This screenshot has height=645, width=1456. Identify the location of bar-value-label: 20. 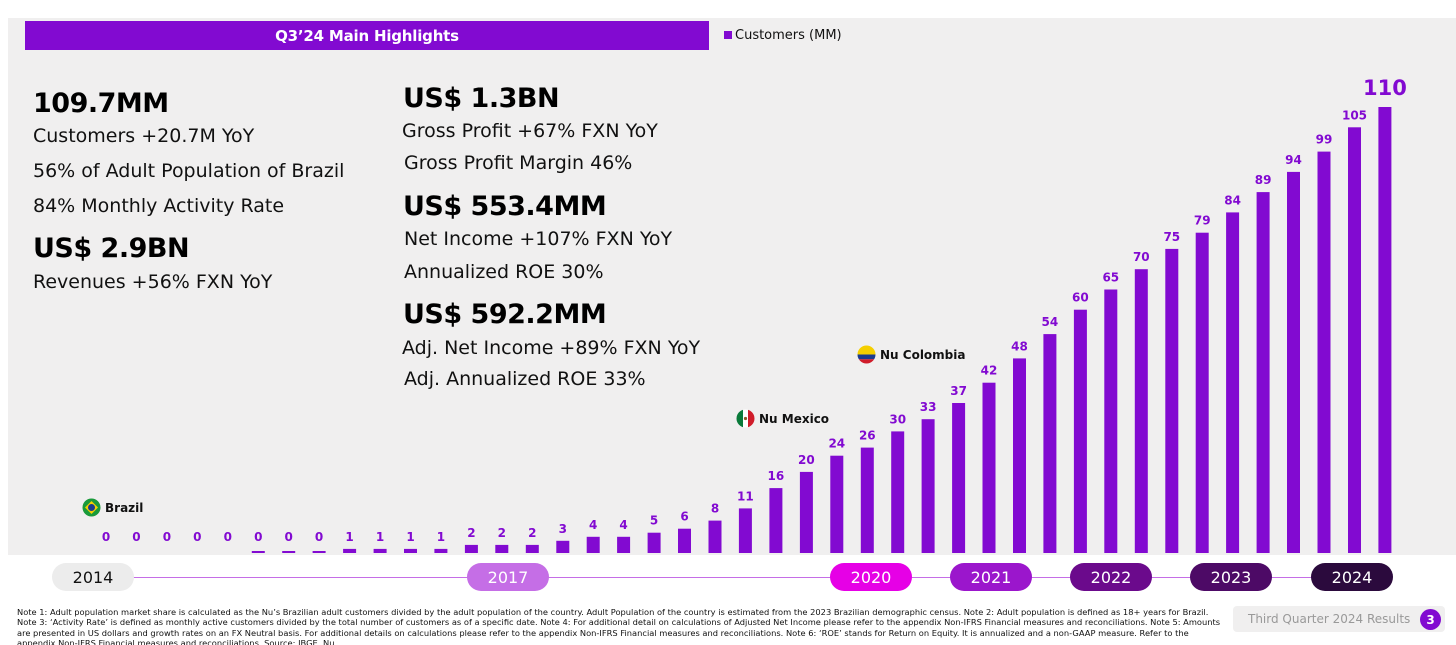
(806, 460).